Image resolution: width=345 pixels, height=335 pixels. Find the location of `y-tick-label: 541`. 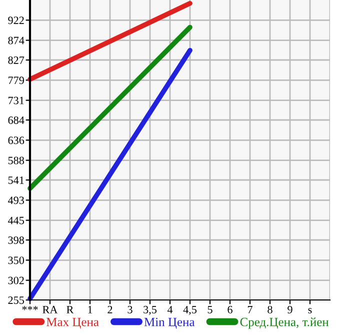

y-tick-label: 541 is located at coordinates (16, 180).